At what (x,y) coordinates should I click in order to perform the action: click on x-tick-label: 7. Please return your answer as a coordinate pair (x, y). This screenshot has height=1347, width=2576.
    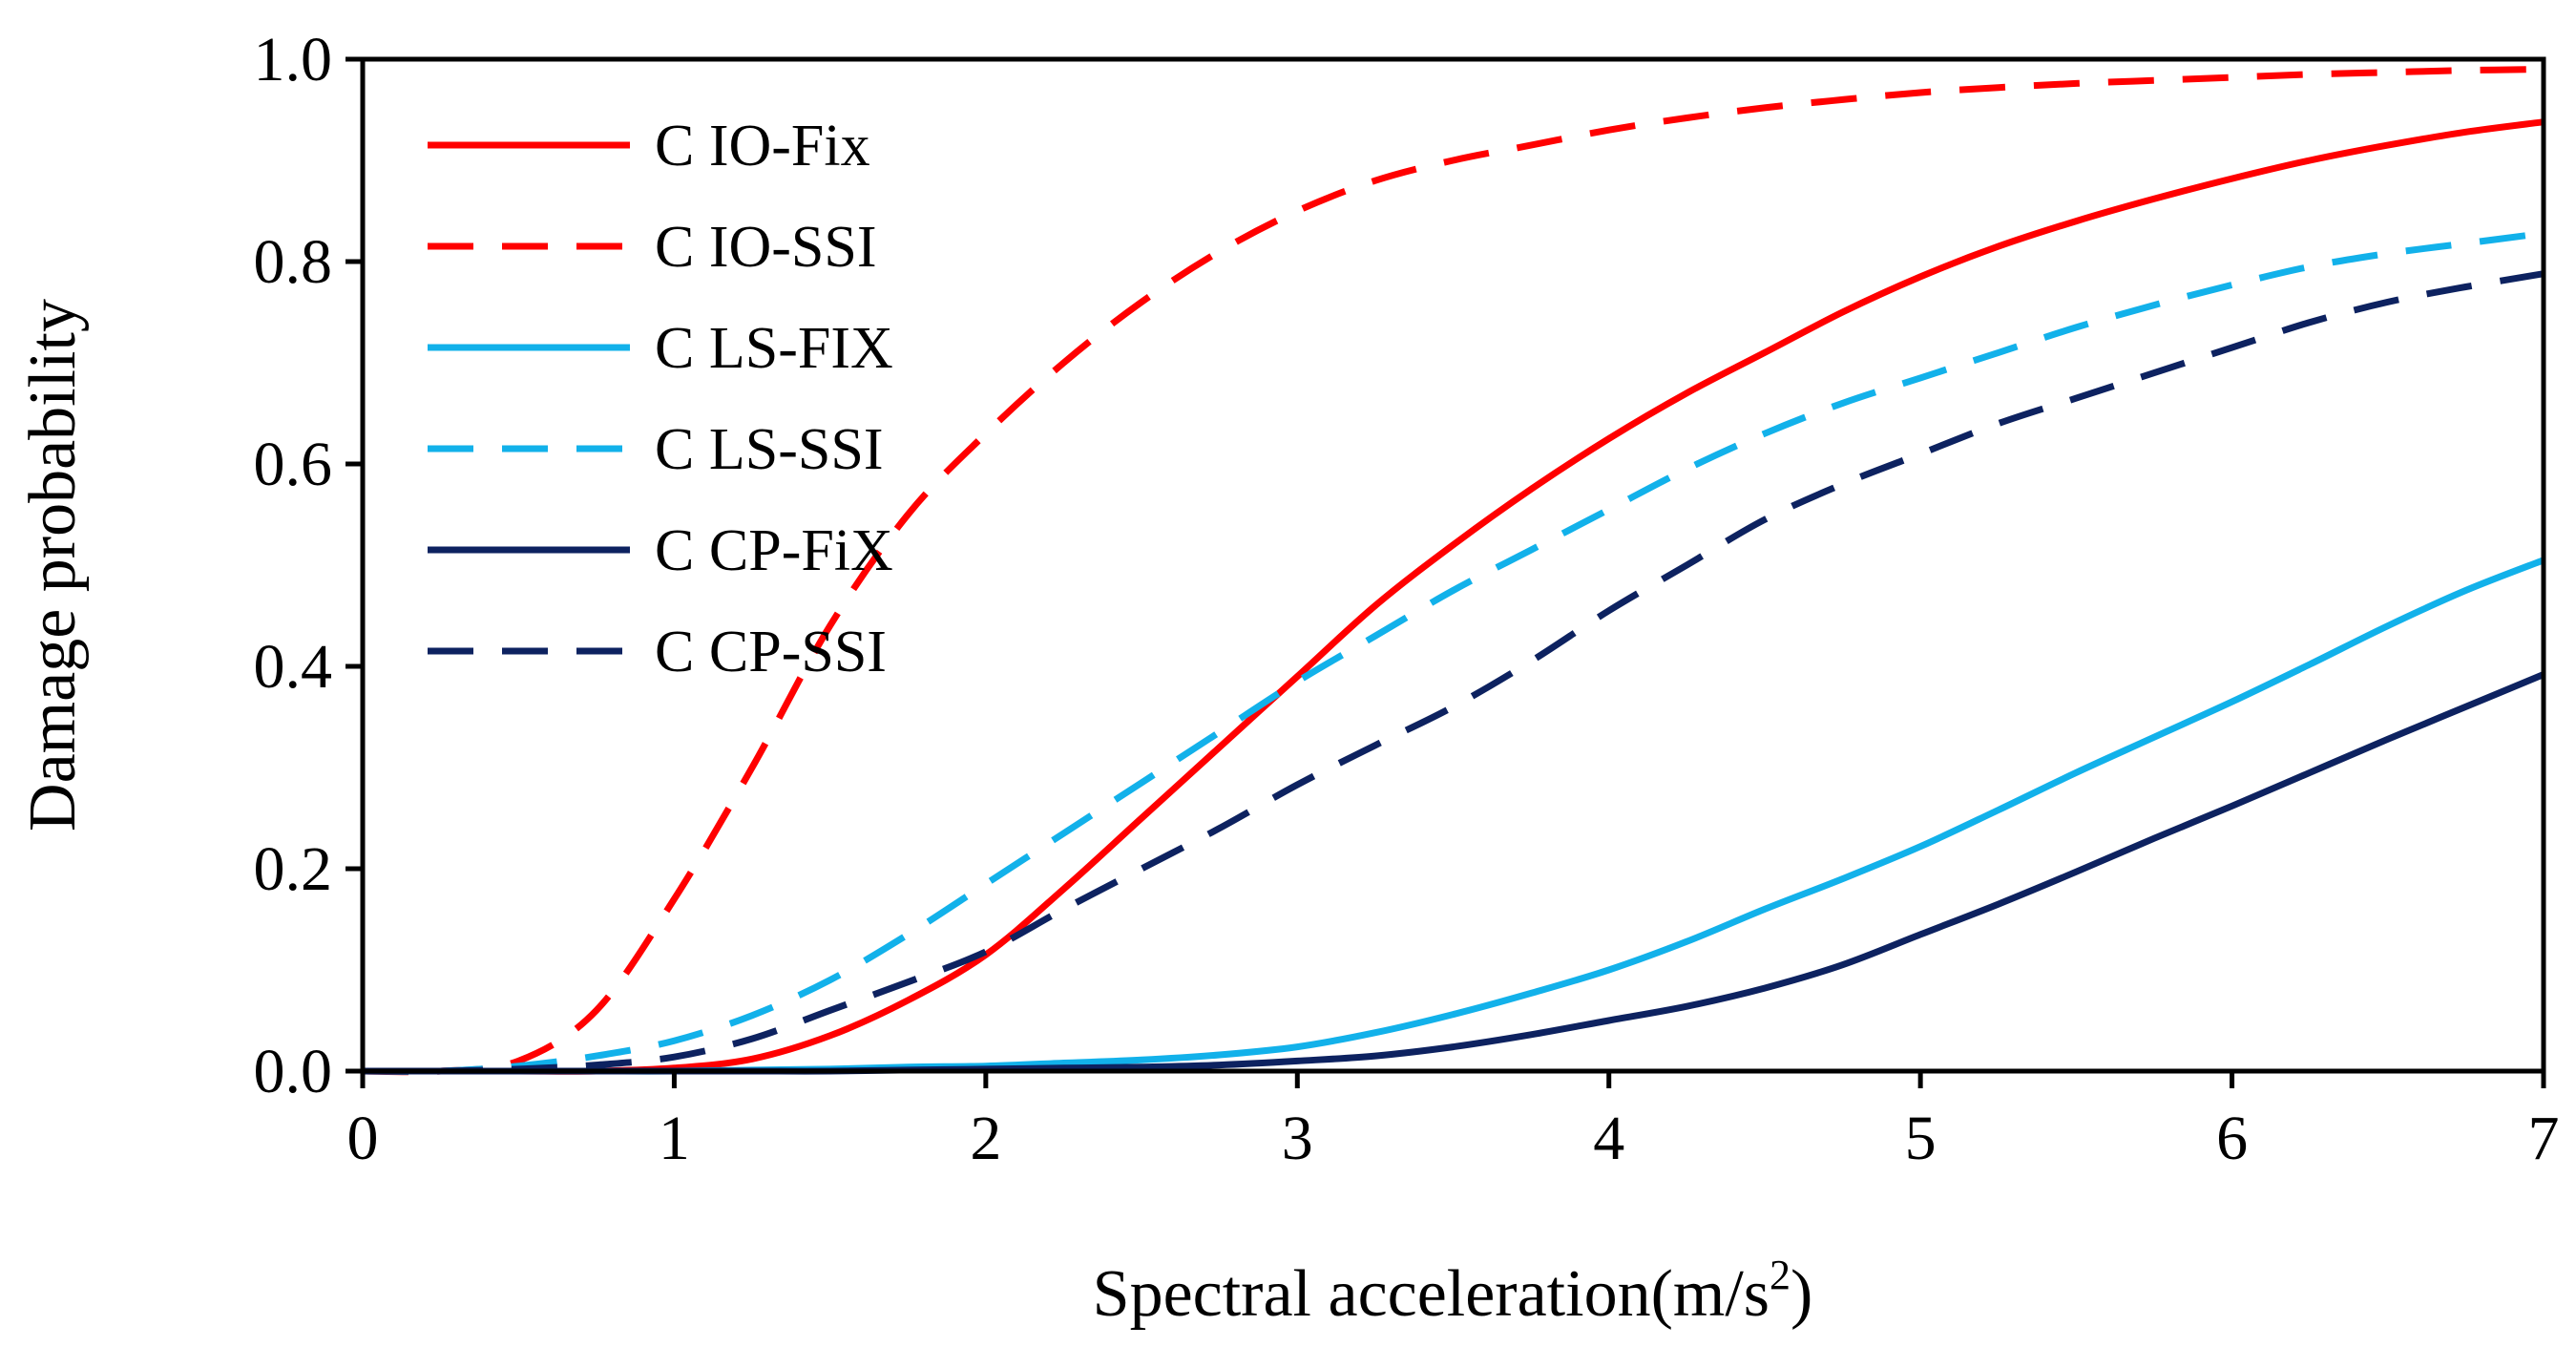
    Looking at the image, I should click on (2544, 1138).